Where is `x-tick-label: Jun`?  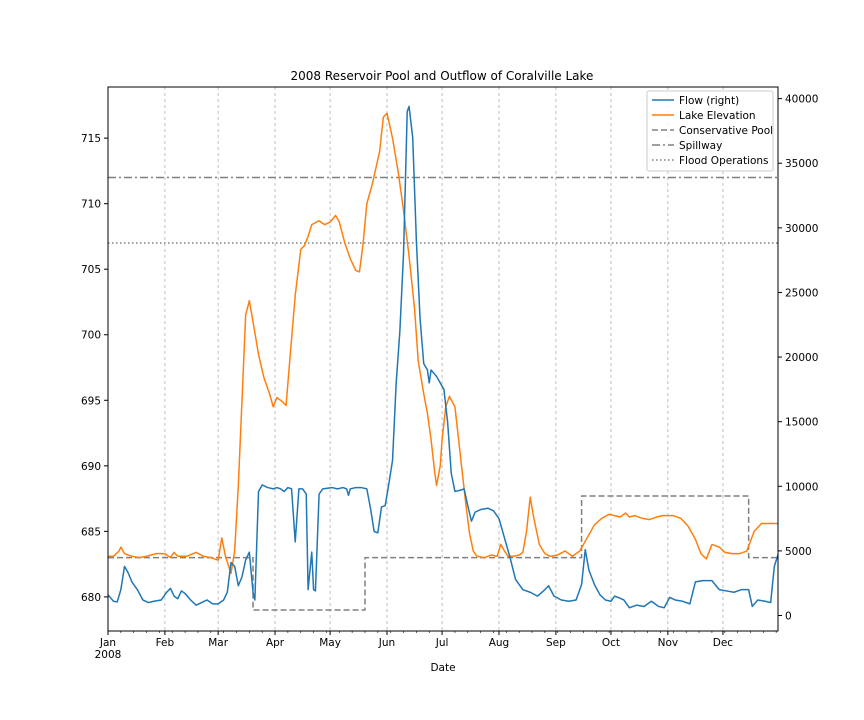 x-tick-label: Jun is located at coordinates (386, 643).